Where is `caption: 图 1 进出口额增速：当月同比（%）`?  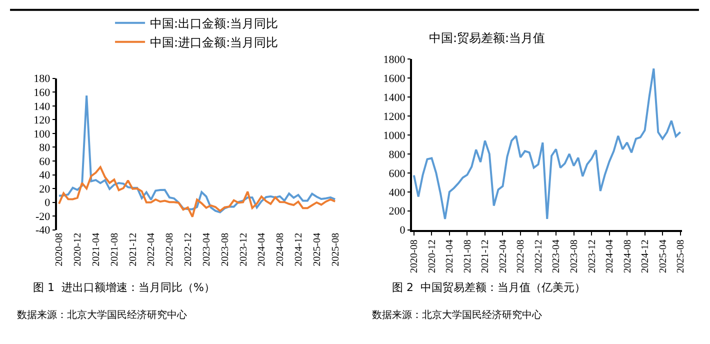
caption: 图 1 进出口额增速：当月同比（%） is located at coordinates (124, 287).